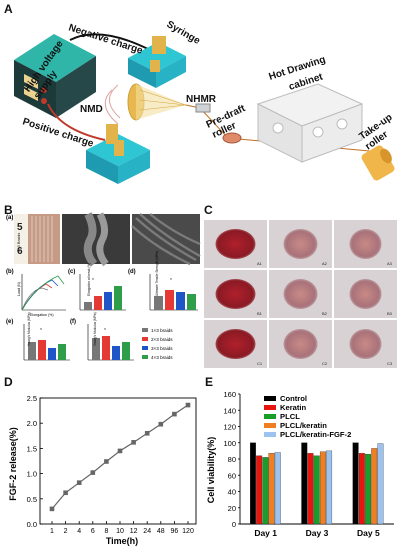 The width and height of the screenshot is (401, 550). I want to click on chart-e-xtick: Day 1, so click(265, 533).